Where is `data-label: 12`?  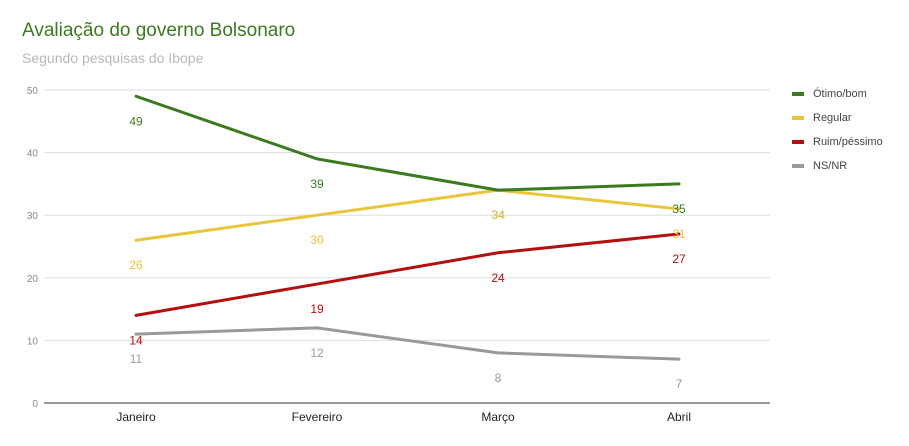 data-label: 12 is located at coordinates (317, 353).